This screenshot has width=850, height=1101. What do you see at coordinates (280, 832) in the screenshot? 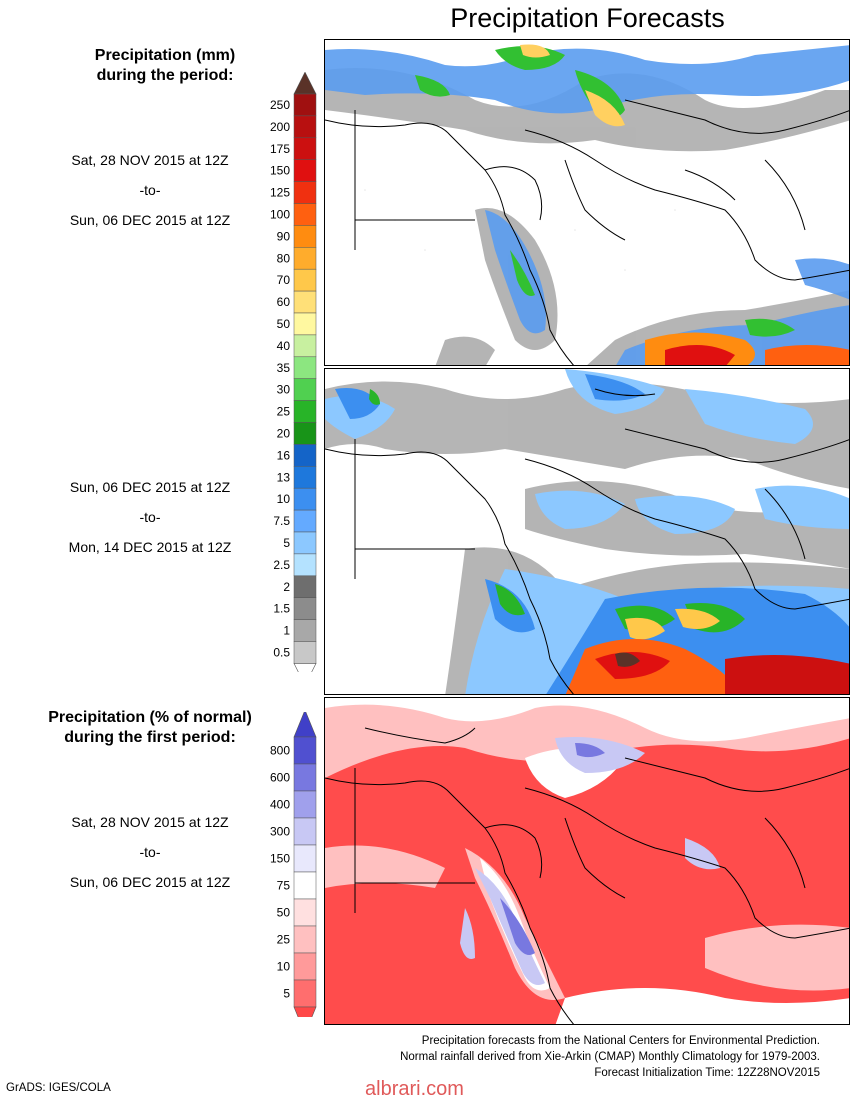
I see `pct-scale-label: 300` at bounding box center [280, 832].